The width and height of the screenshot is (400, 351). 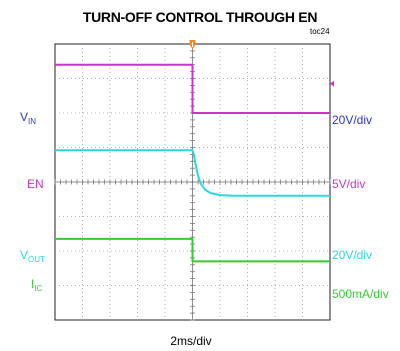 What do you see at coordinates (192, 88) in the screenshot?
I see `trace-en` at bounding box center [192, 88].